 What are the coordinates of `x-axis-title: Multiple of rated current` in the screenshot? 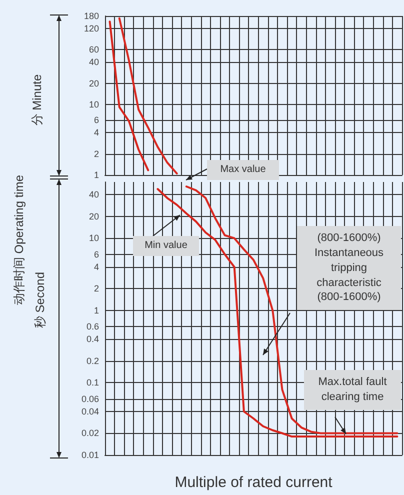 It's located at (254, 482).